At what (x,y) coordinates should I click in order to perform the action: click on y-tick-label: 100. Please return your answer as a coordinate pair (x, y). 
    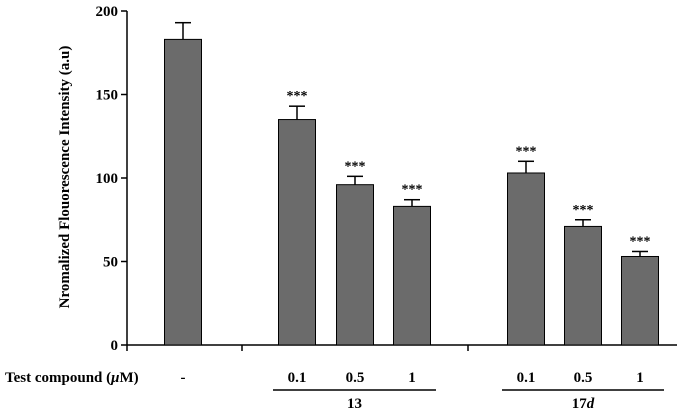
    Looking at the image, I should click on (107, 179).